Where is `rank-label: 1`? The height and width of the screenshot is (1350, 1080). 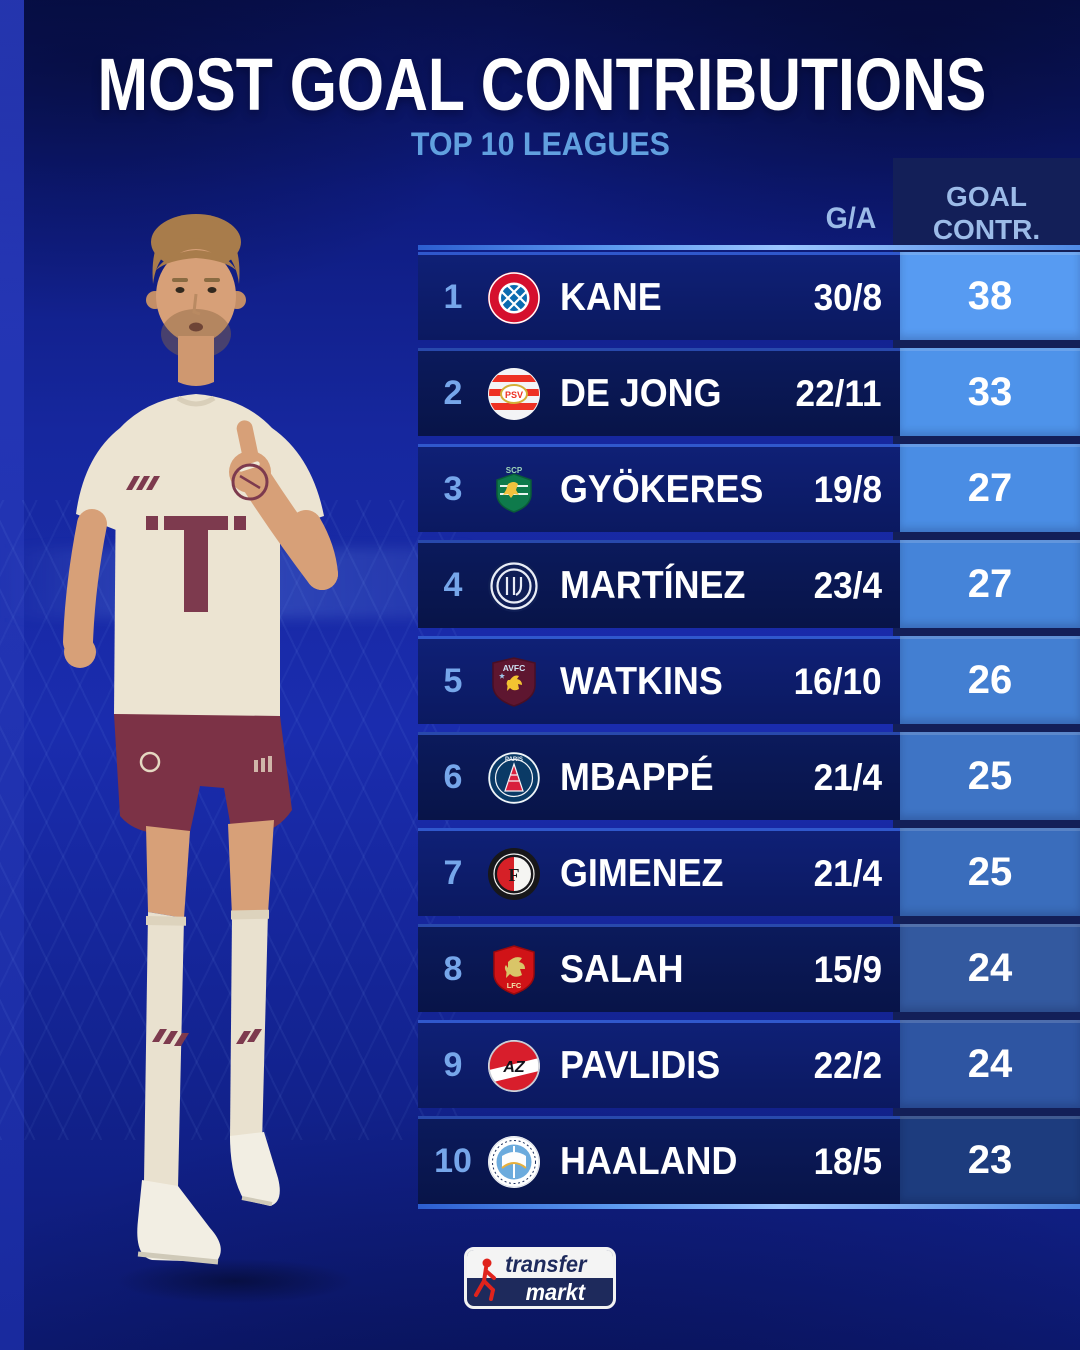 rank-label: 1 is located at coordinates (453, 297).